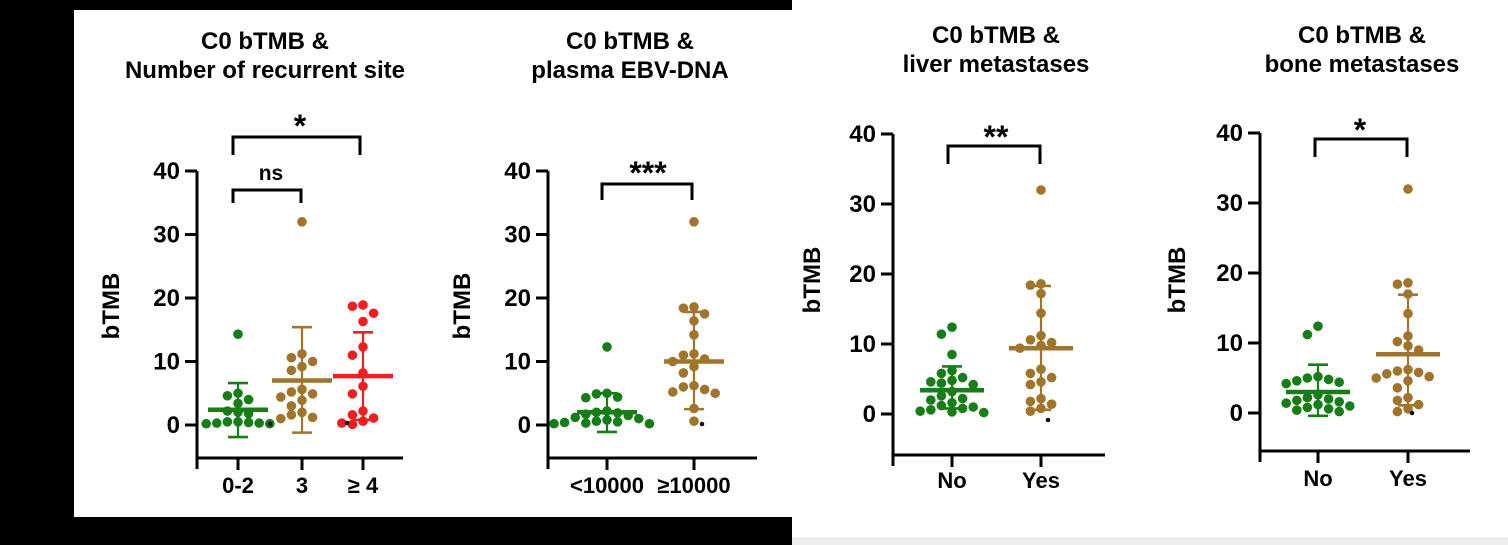 This screenshot has height=545, width=1508. Describe the element at coordinates (996, 137) in the screenshot. I see `significance-label: **` at that location.